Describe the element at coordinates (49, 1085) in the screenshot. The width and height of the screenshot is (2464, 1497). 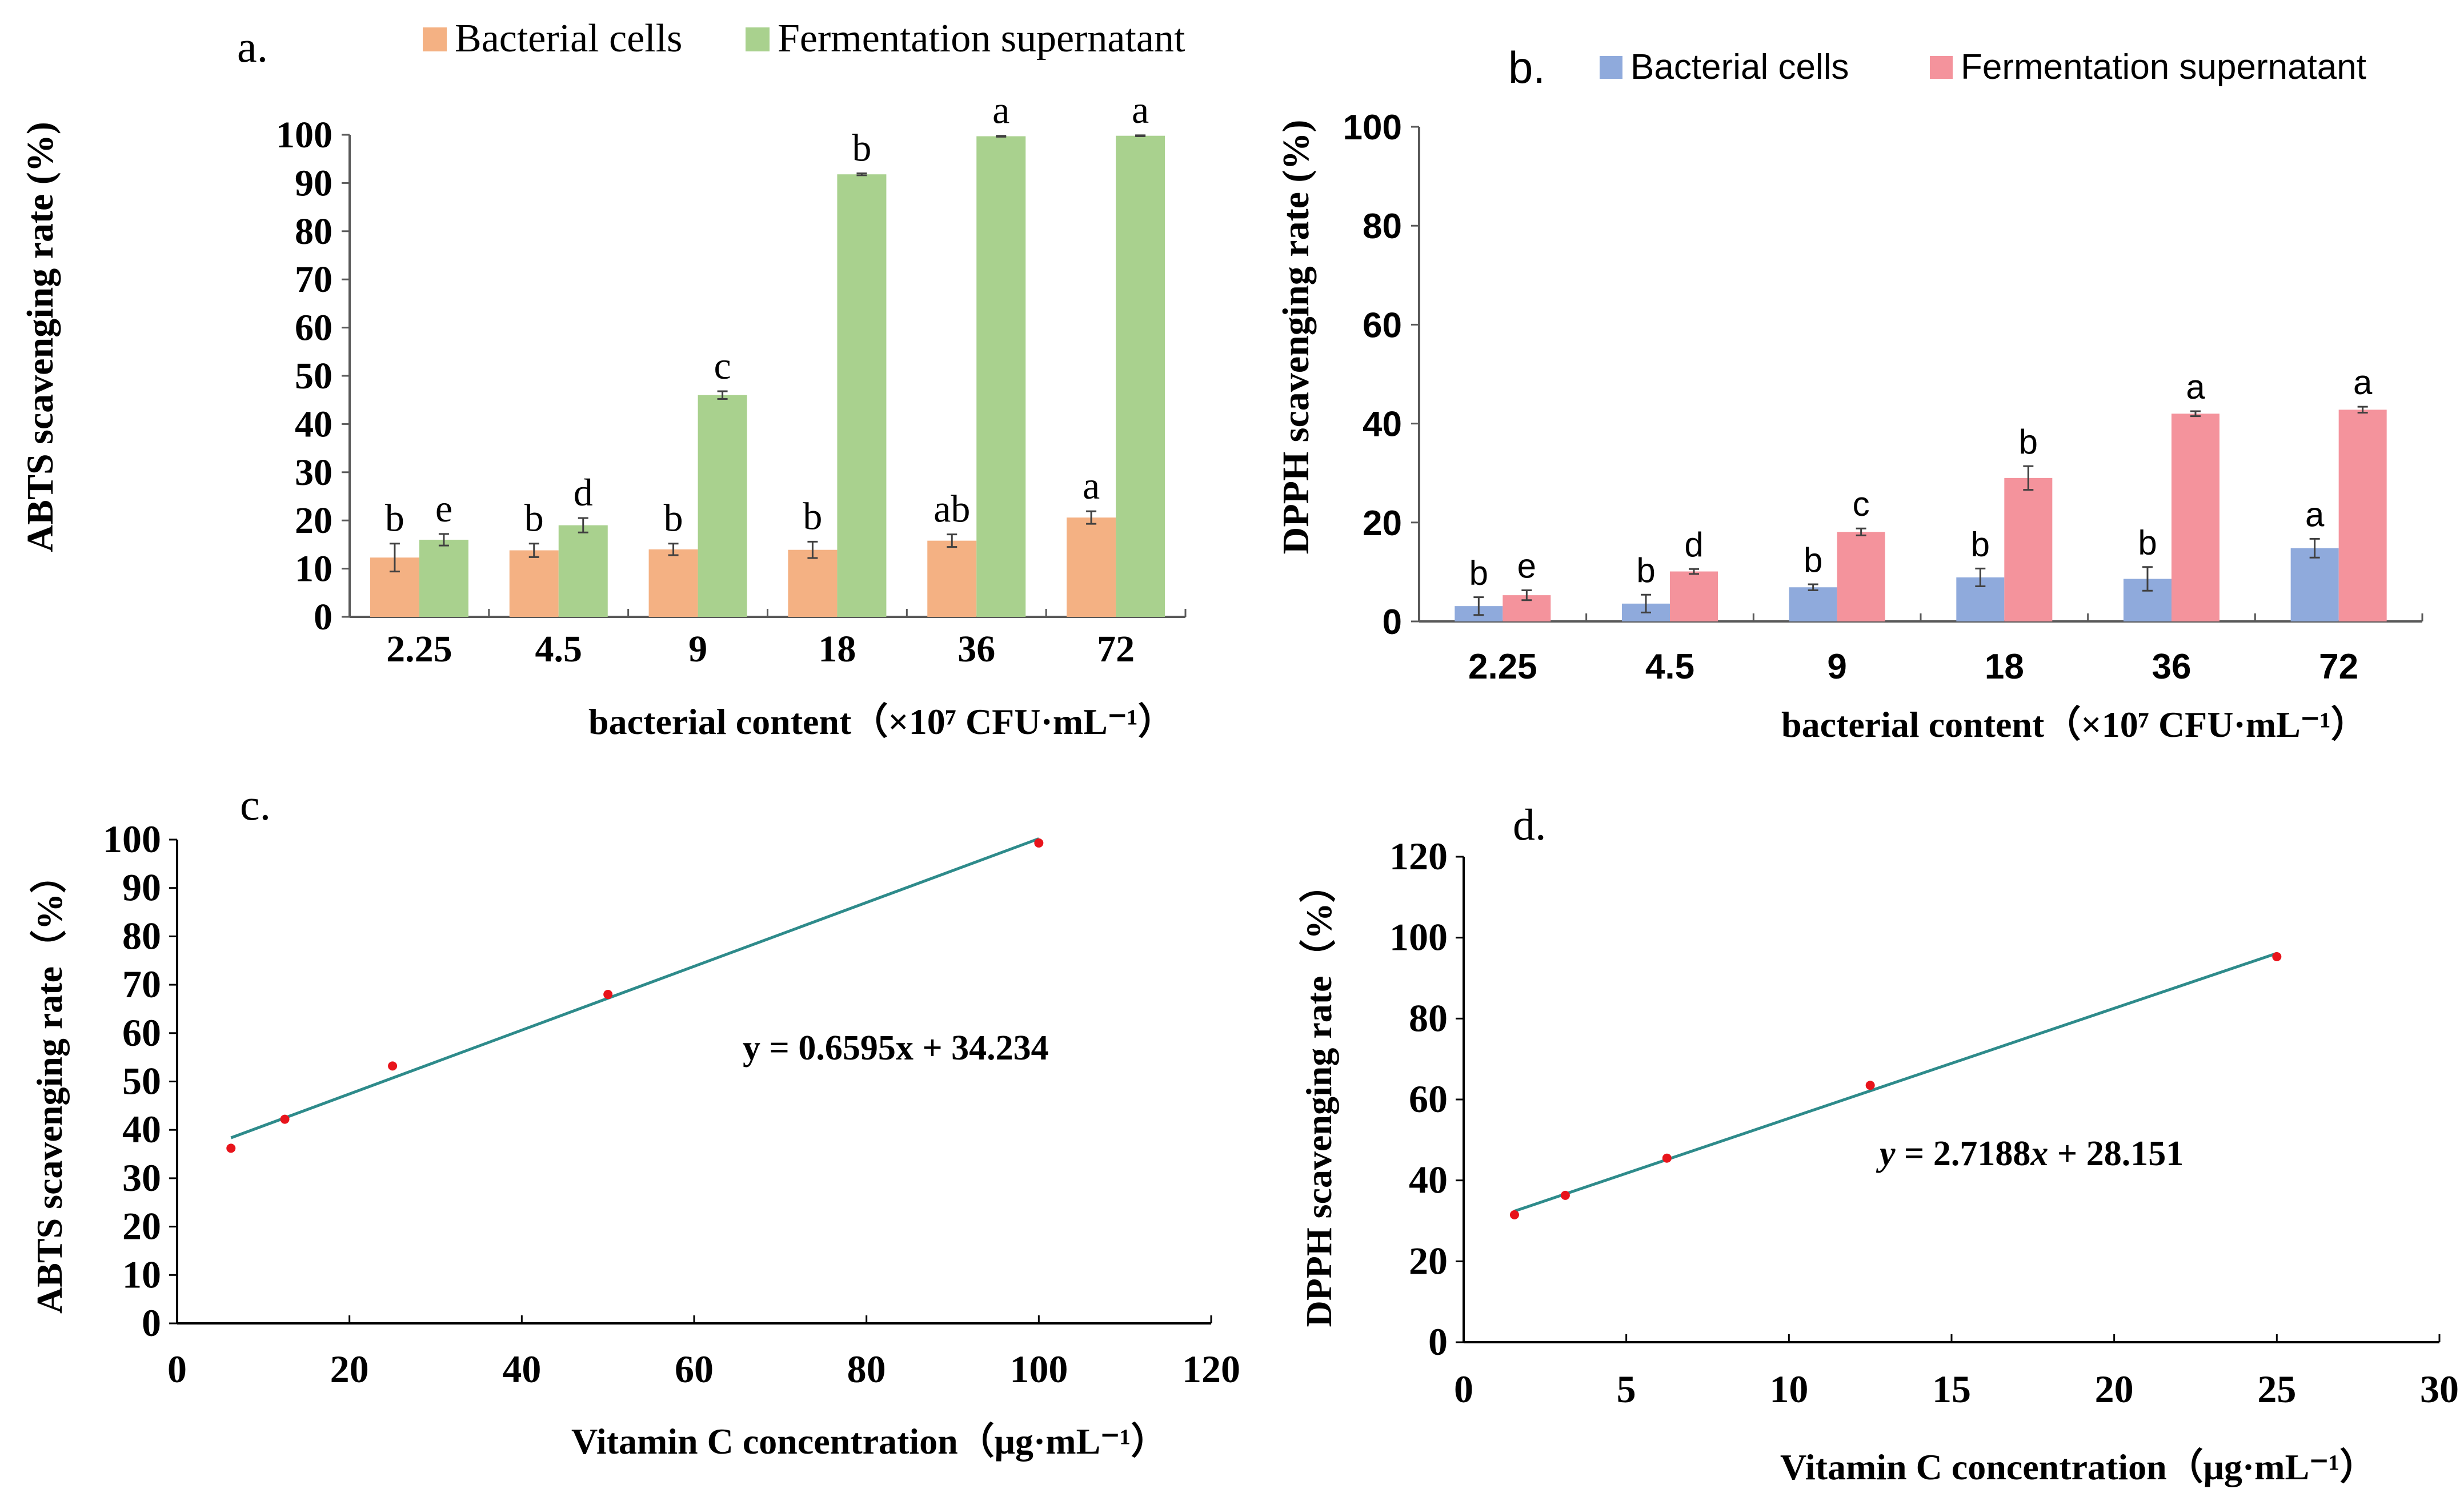
I see `y-axis-title: ABTS scavenging rate（%）` at that location.